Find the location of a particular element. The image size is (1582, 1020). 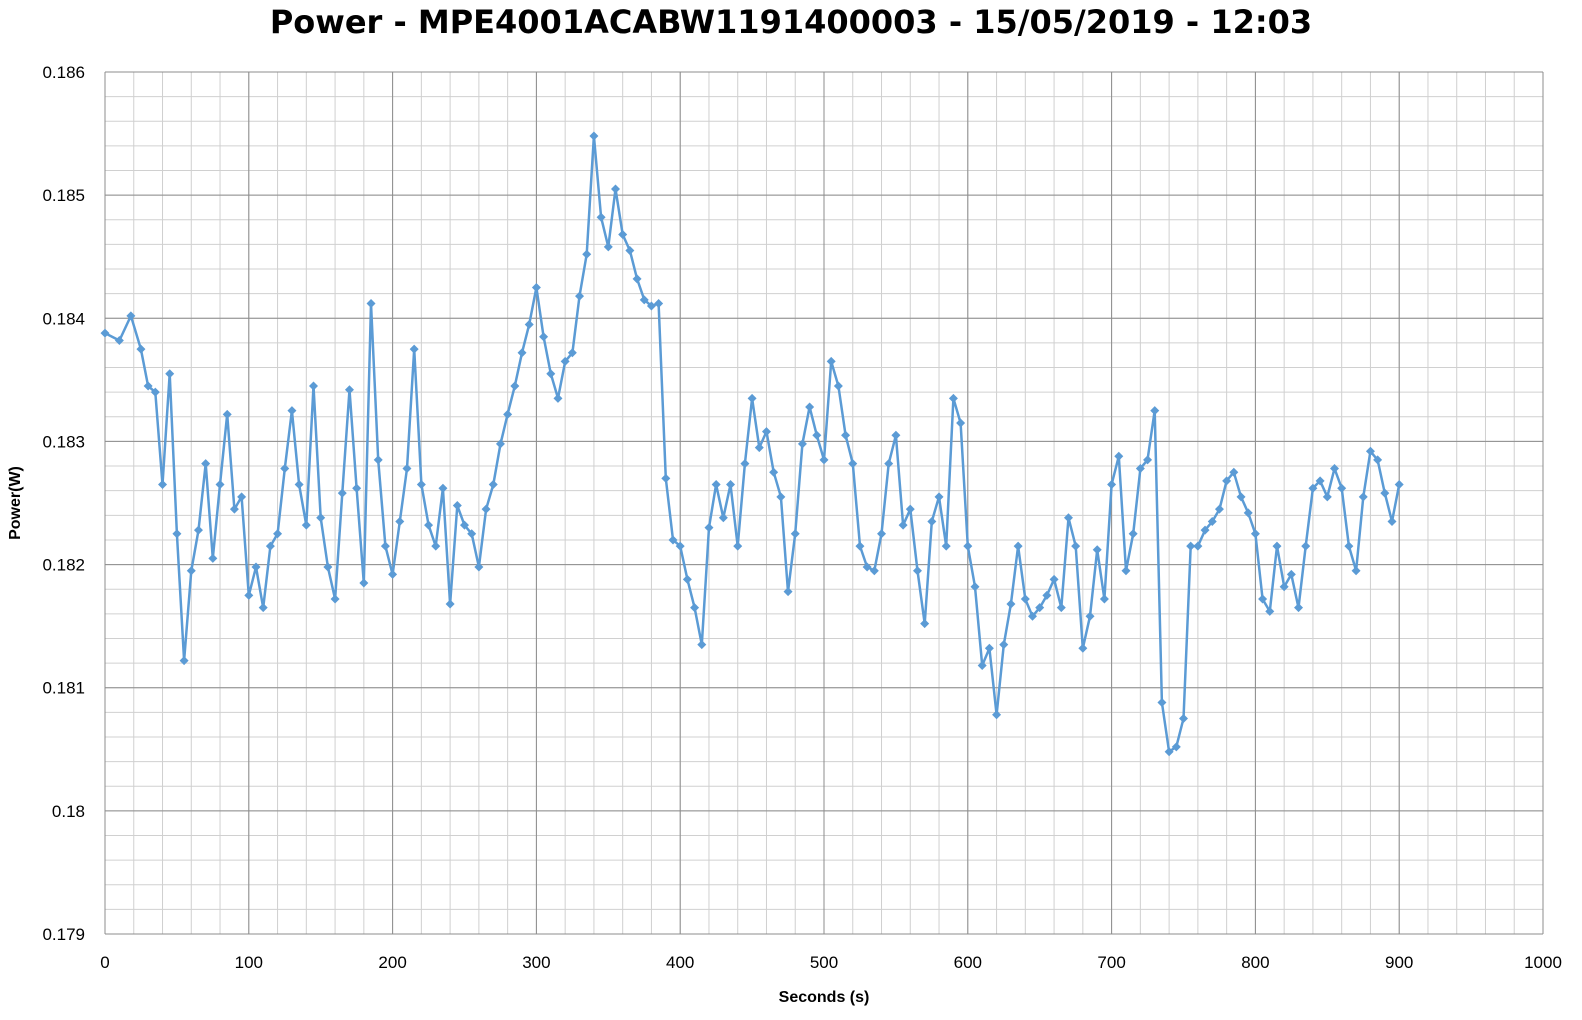

x-tick-labels: 0 100 200 300 400 500 600 700 800 900 1000 is located at coordinates (831, 962).